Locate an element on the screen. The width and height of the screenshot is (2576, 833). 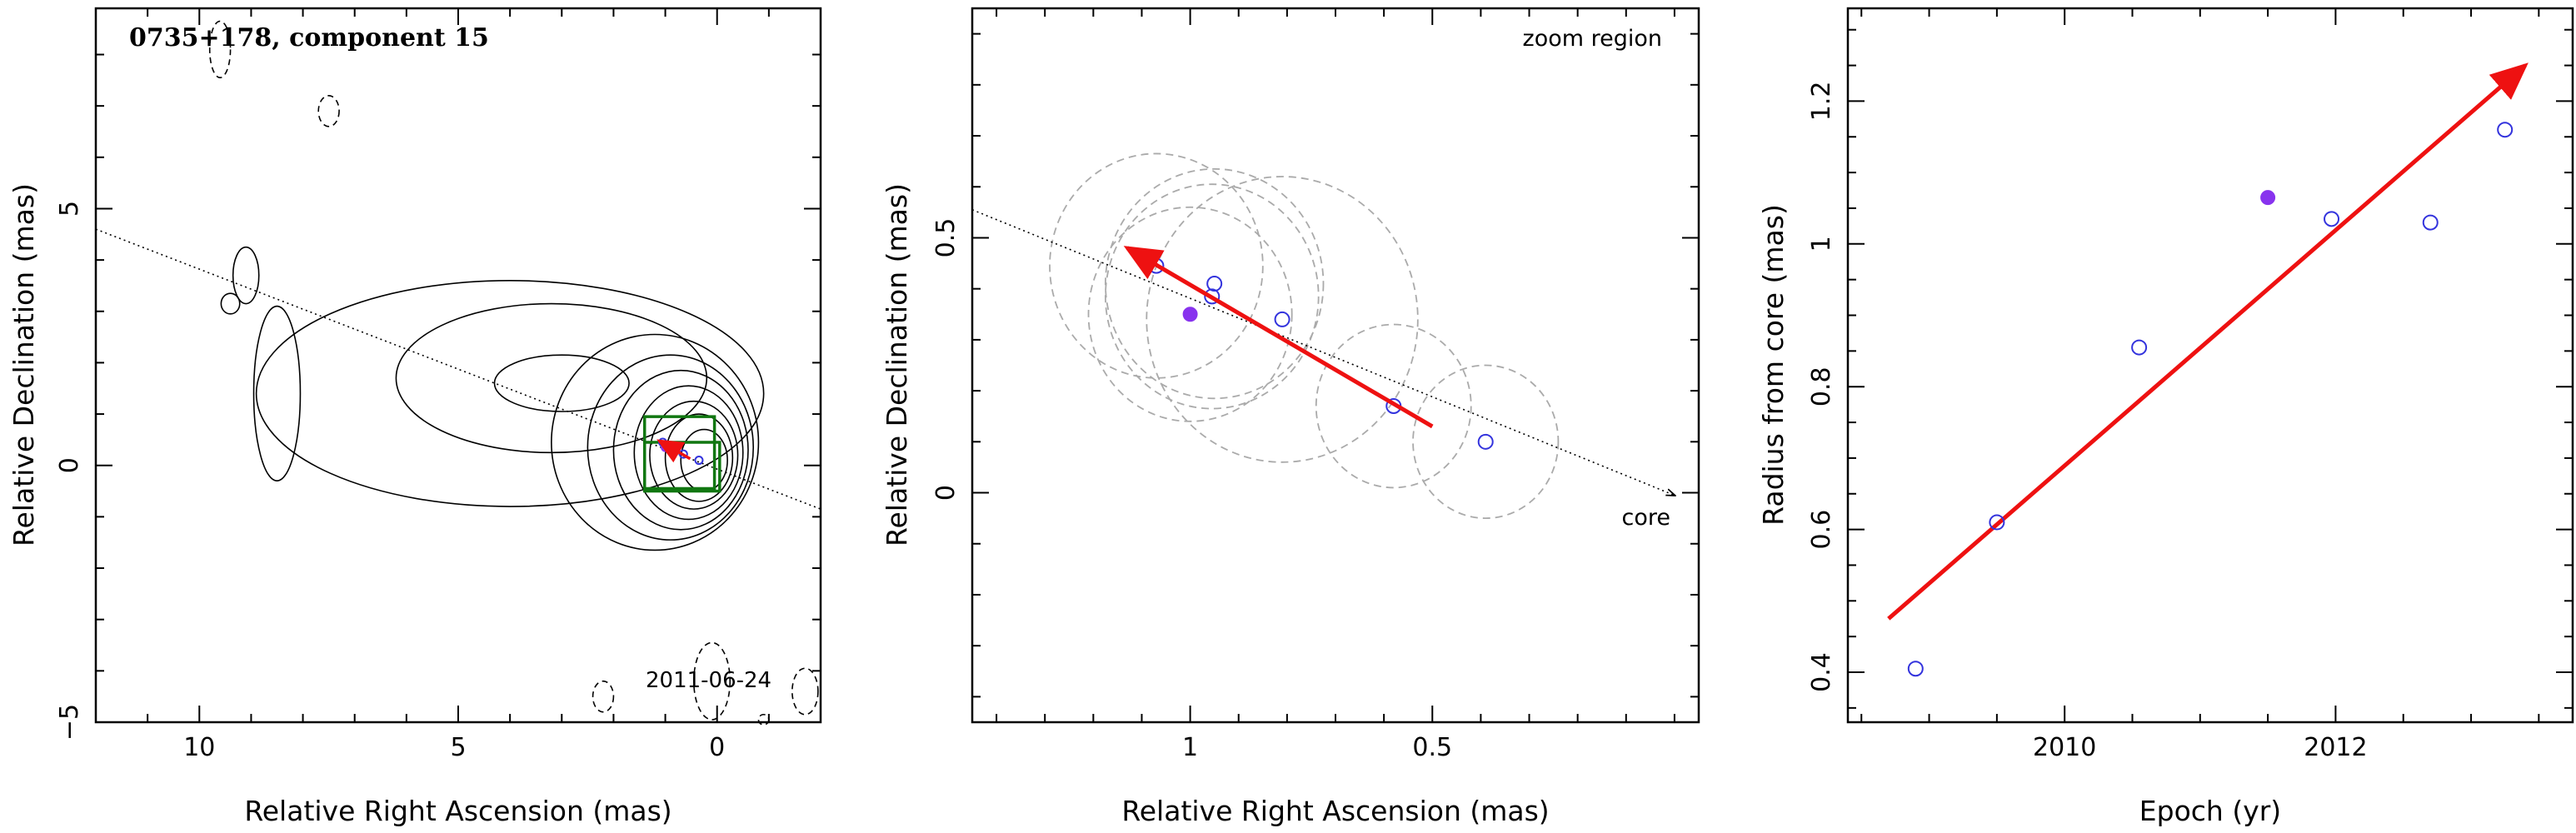
x-tick-label: 2010 is located at coordinates (2064, 747).